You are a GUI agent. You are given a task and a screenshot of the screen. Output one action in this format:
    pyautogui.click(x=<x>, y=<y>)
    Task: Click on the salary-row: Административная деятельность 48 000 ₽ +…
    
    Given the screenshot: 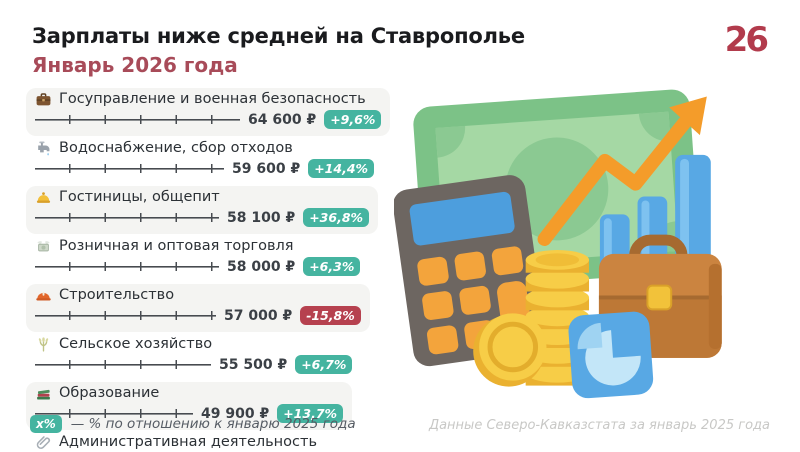 What is the action you would take?
    pyautogui.click(x=186, y=441)
    